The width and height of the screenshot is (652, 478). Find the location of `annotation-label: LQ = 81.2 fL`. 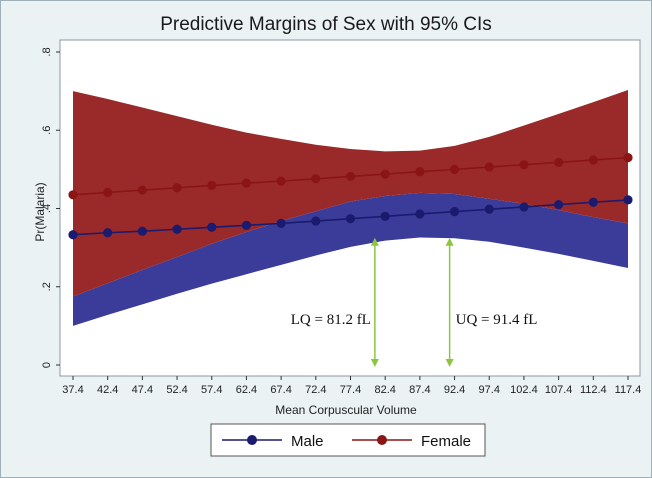

annotation-label: LQ = 81.2 fL is located at coordinates (331, 320).